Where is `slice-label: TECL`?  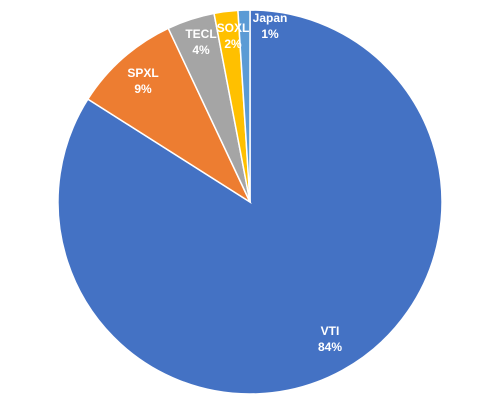 slice-label: TECL is located at coordinates (200, 34).